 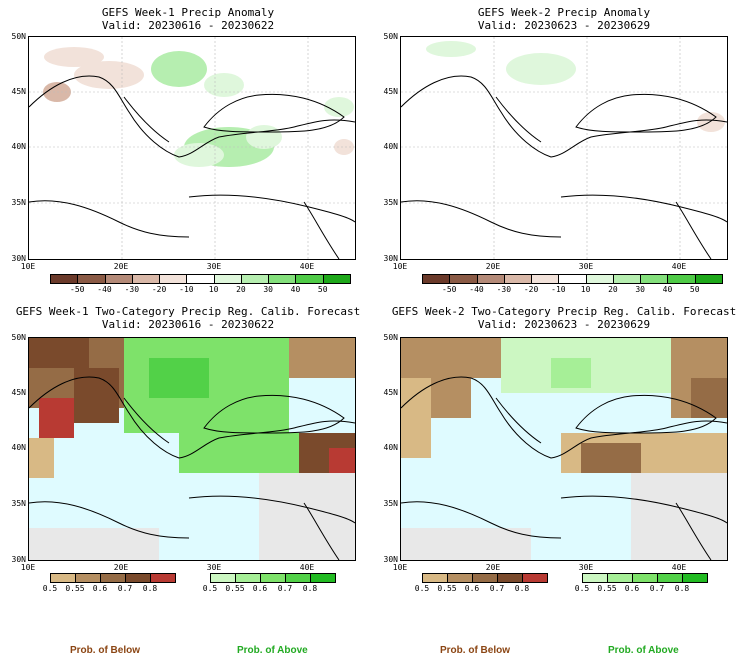 I want to click on panel1-valid: Valid: 20230616 - 20230622, so click(x=188, y=25).